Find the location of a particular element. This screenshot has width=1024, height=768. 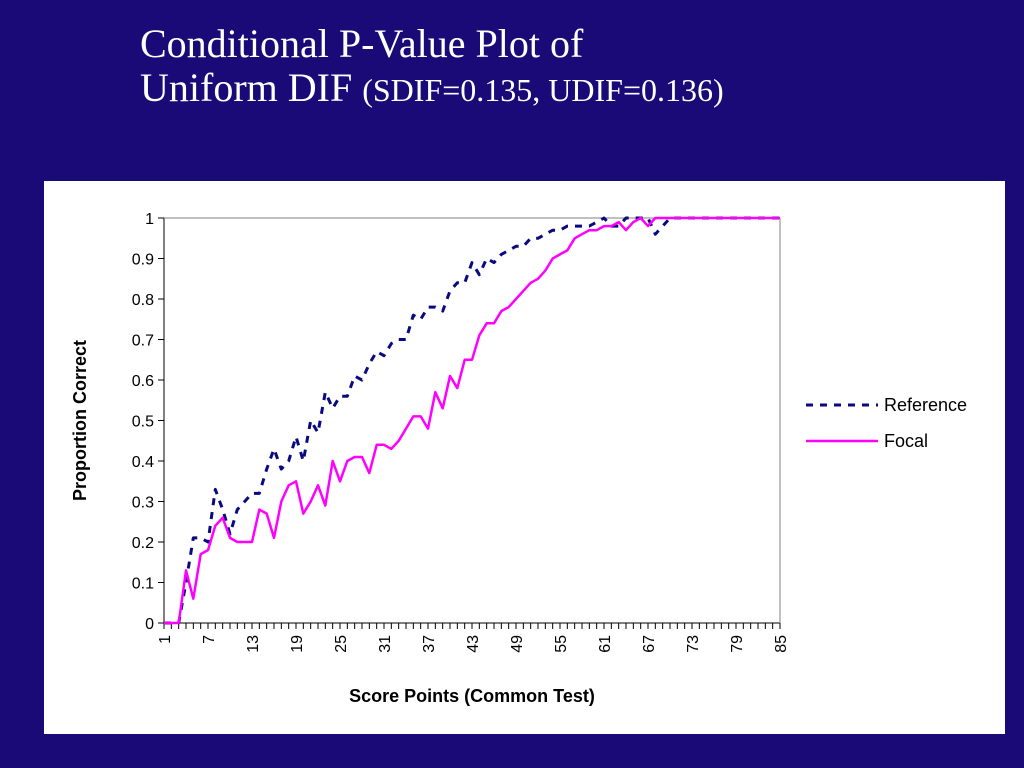

title-line-2-main: Uniform DIF is located at coordinates (246, 87).